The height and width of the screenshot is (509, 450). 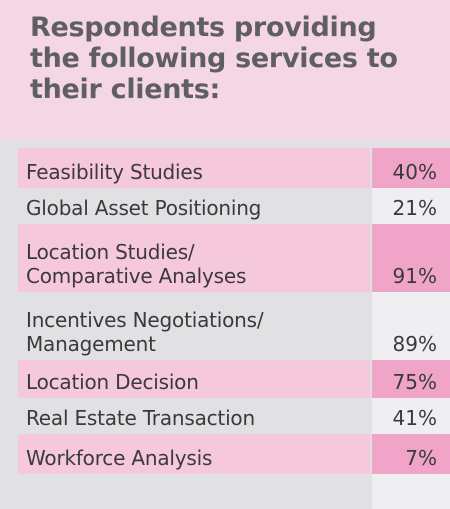 What do you see at coordinates (414, 382) in the screenshot?
I see `percentage-value: 75%` at bounding box center [414, 382].